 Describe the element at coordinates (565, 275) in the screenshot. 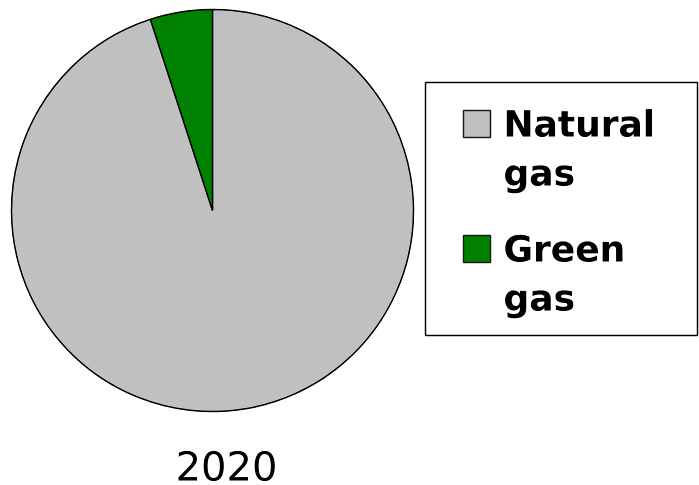

I see `legend-label: Green gas` at that location.